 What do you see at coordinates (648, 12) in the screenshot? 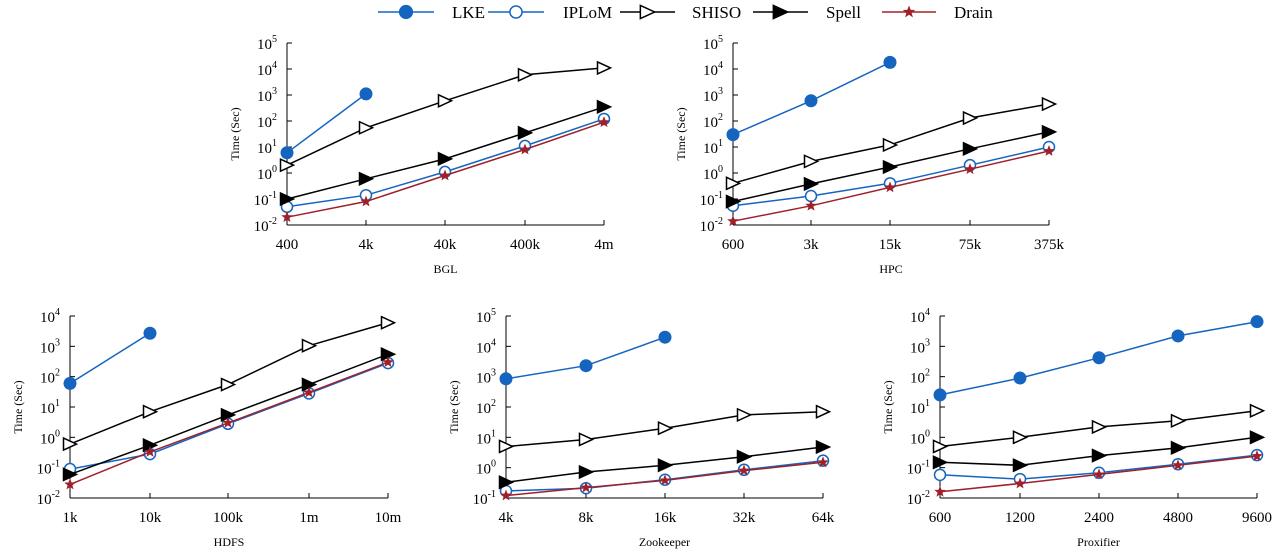
I see `legend-marker-shiso` at bounding box center [648, 12].